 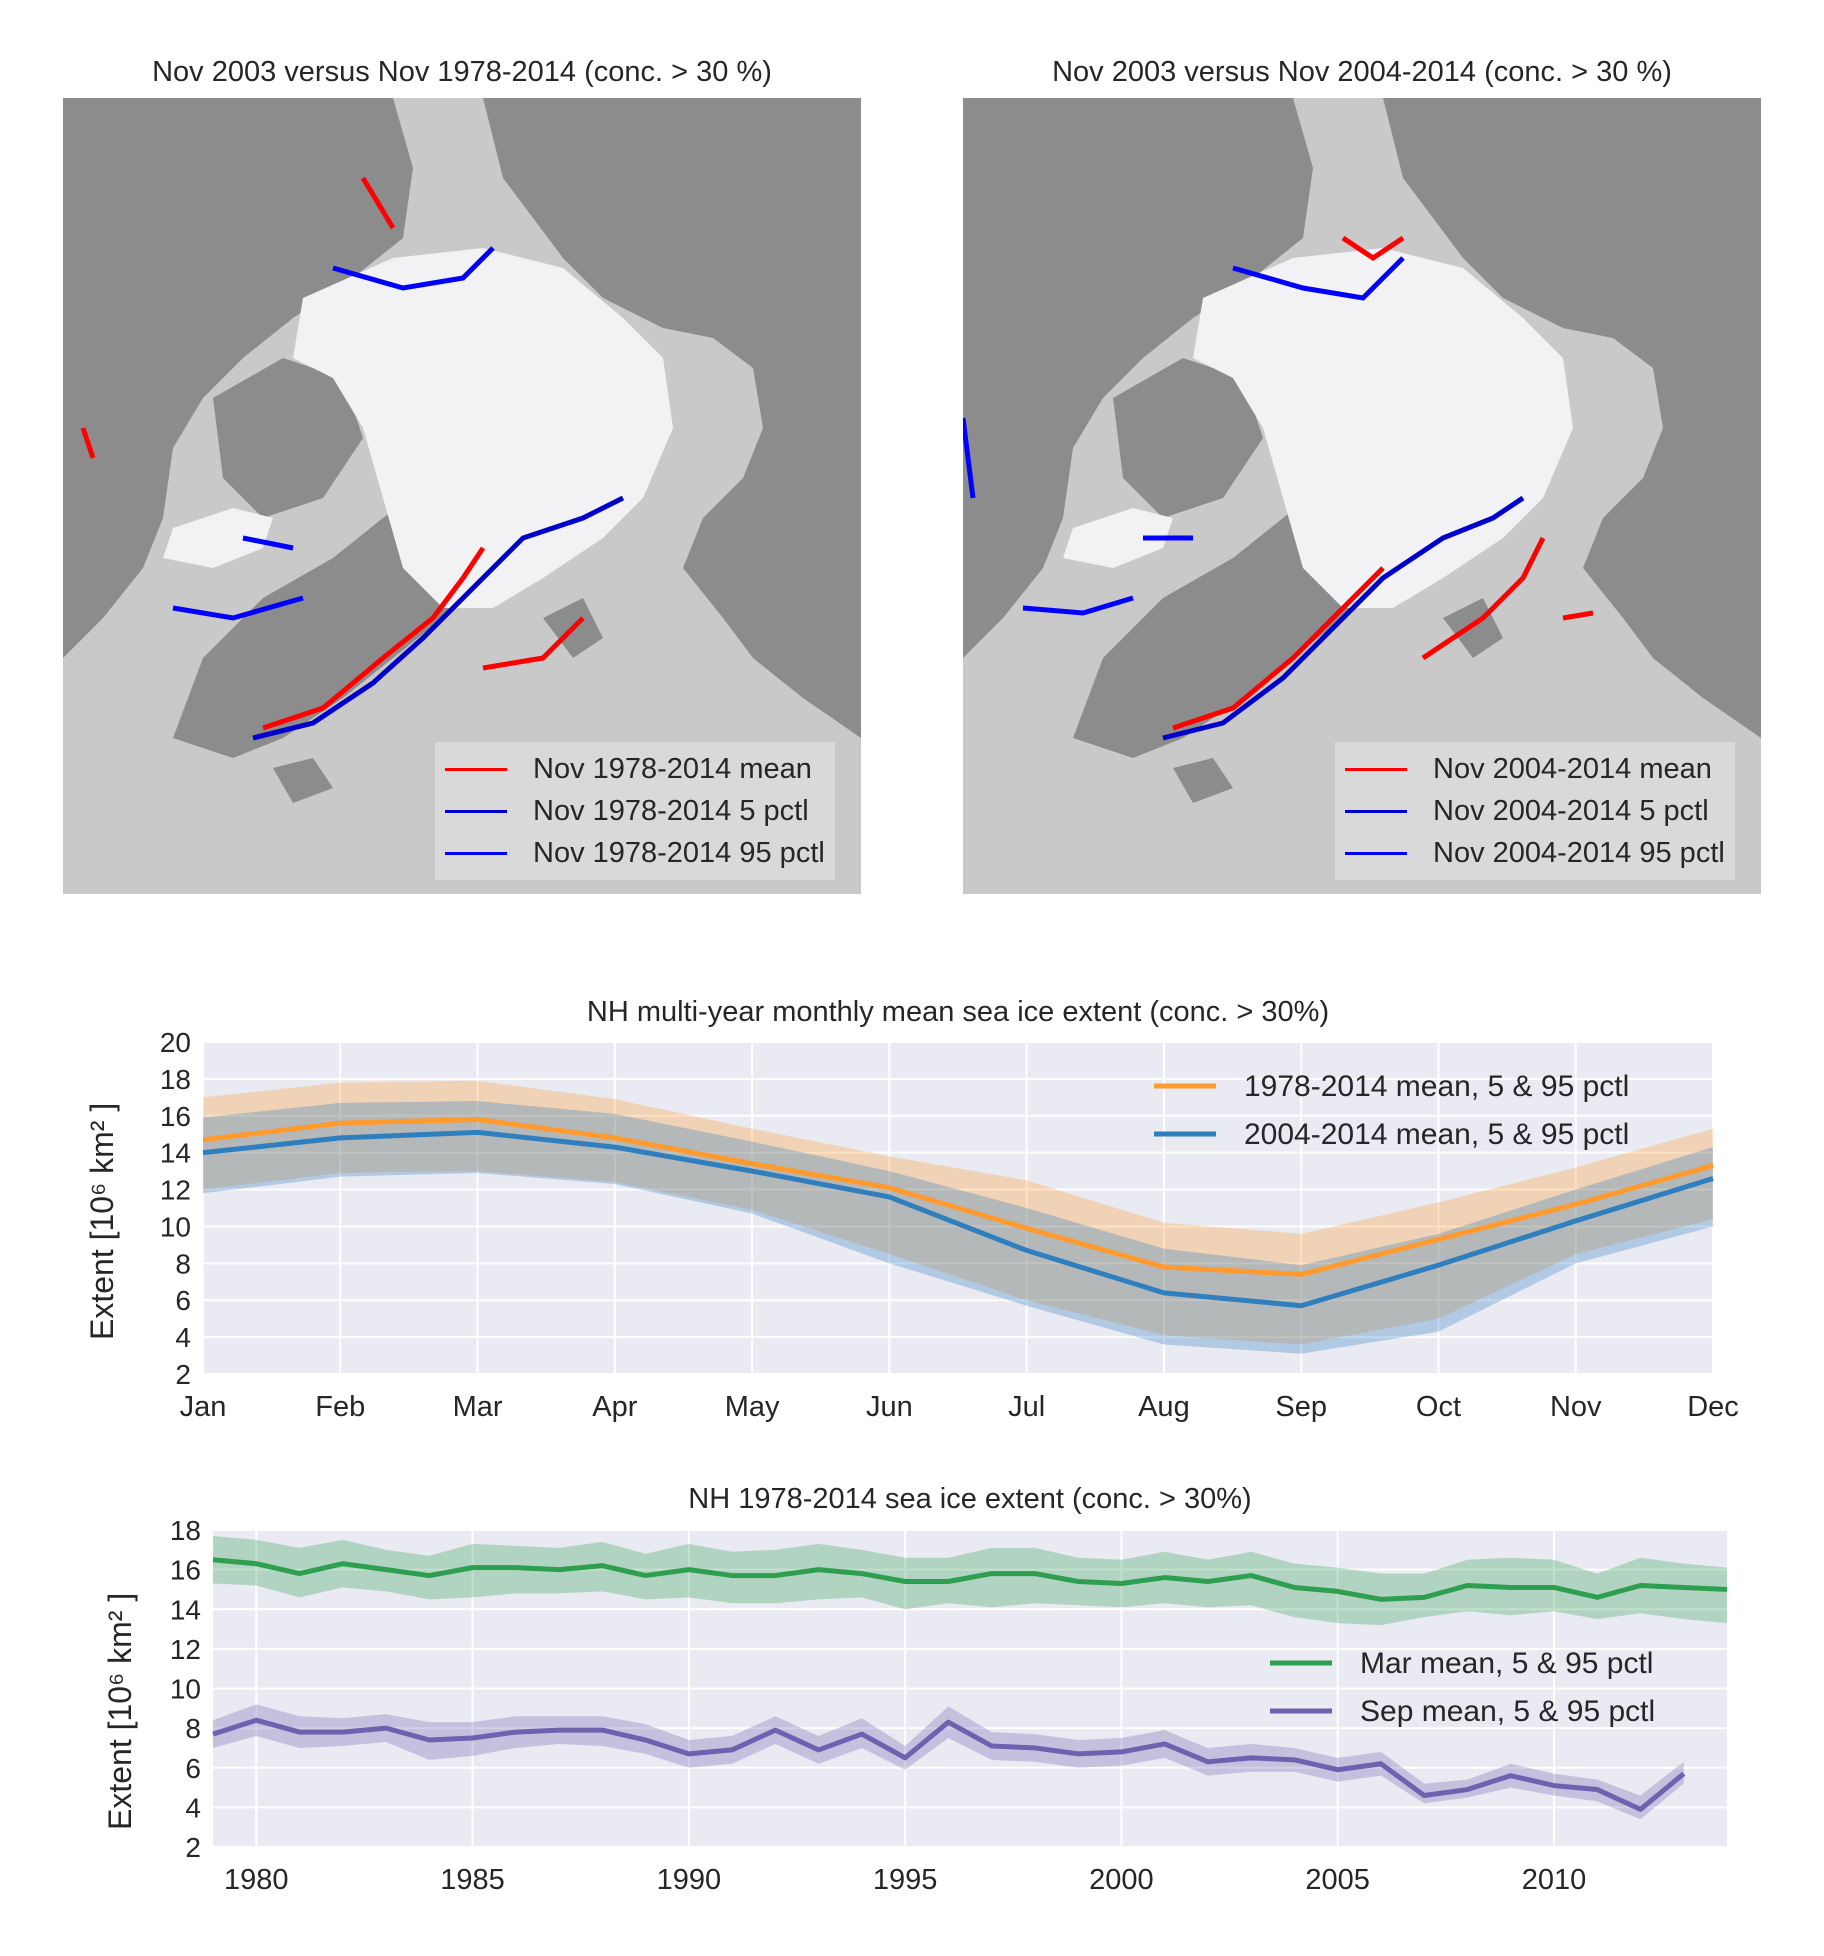 What do you see at coordinates (671, 810) in the screenshot?
I see `legend-label: Nov 1978-2014 5 pctl` at bounding box center [671, 810].